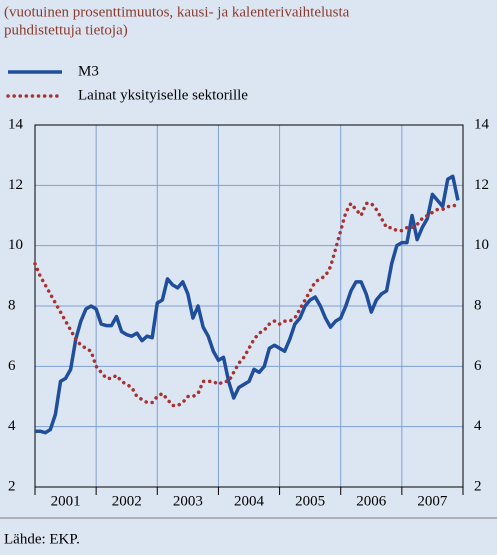  I want to click on y-tick-label: 14, so click(16, 124).